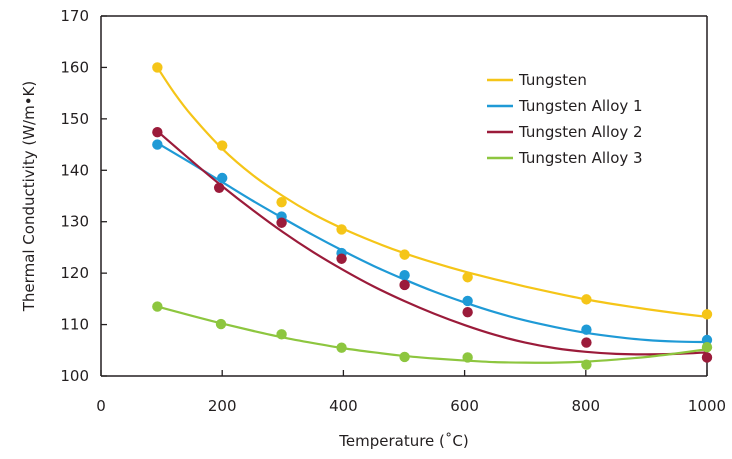  What do you see at coordinates (343, 406) in the screenshot?
I see `x-tick-label: 400` at bounding box center [343, 406].